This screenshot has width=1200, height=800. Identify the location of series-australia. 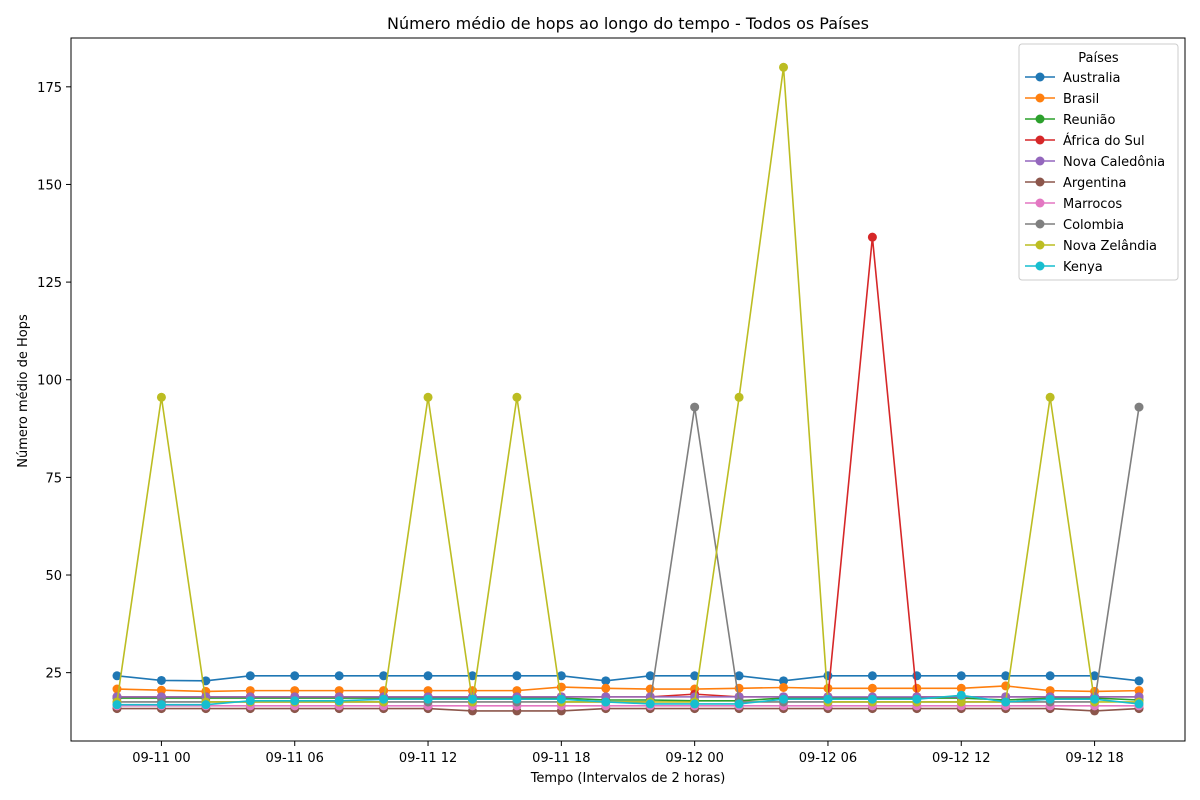
(628, 678).